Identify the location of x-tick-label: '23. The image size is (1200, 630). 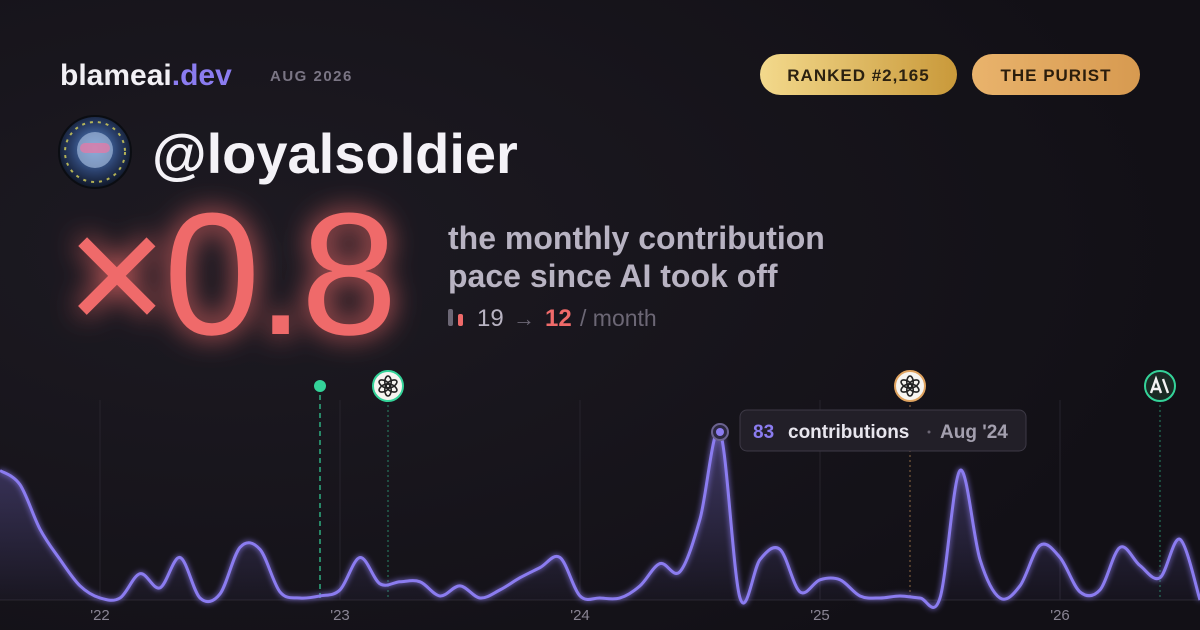
(340, 615).